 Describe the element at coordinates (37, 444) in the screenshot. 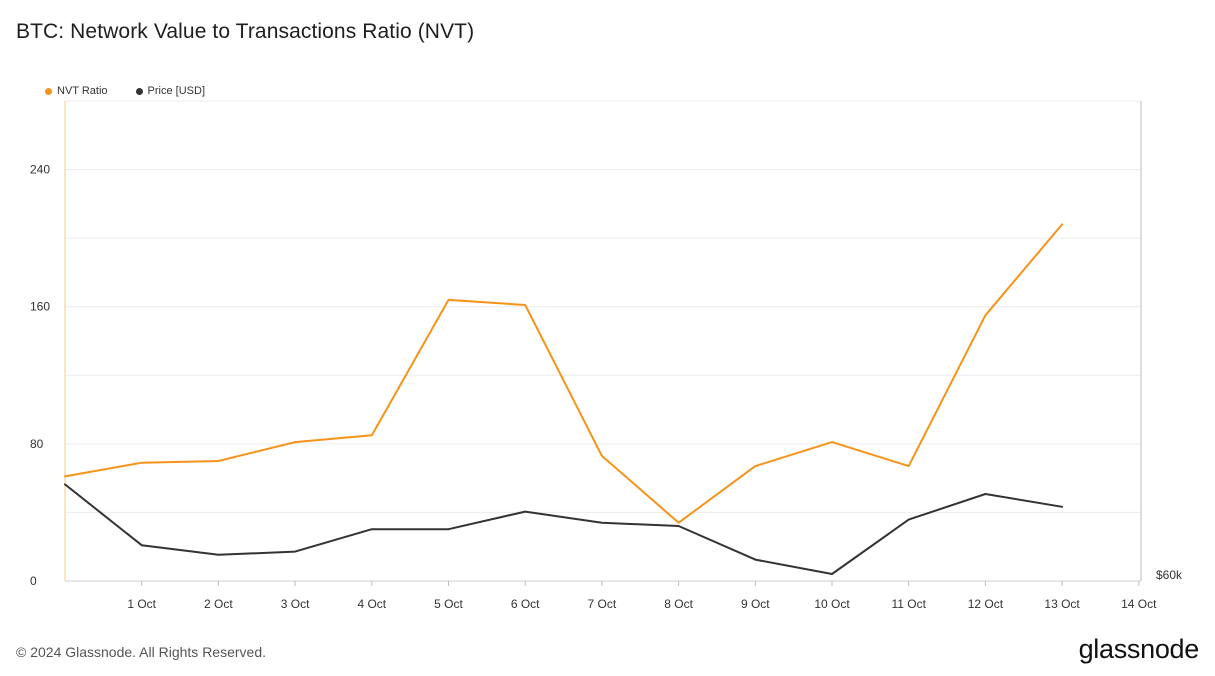

I see `y-tick-label: 80` at that location.